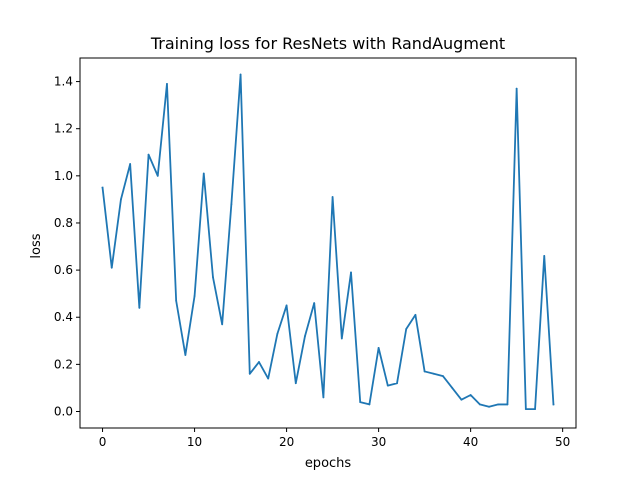 The image size is (640, 480). I want to click on y-axis-label: loss, so click(36, 245).